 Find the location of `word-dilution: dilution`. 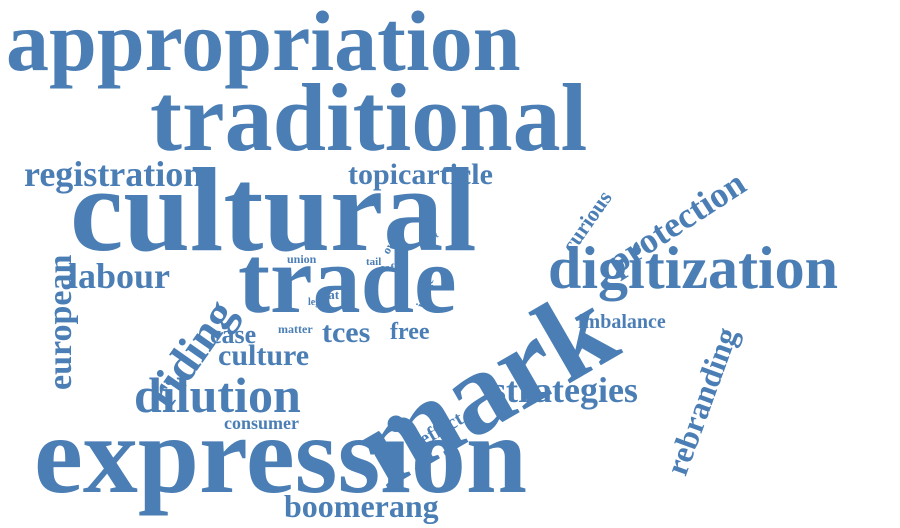

word-dilution: dilution is located at coordinates (217, 395).